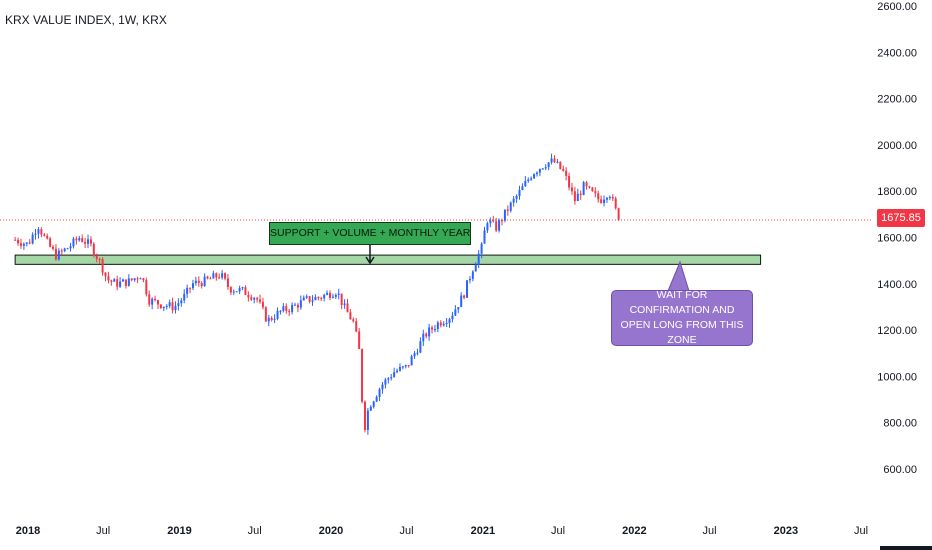 Image resolution: width=932 pixels, height=550 pixels. Describe the element at coordinates (897, 100) in the screenshot. I see `y-tick-label: 2200.00` at that location.